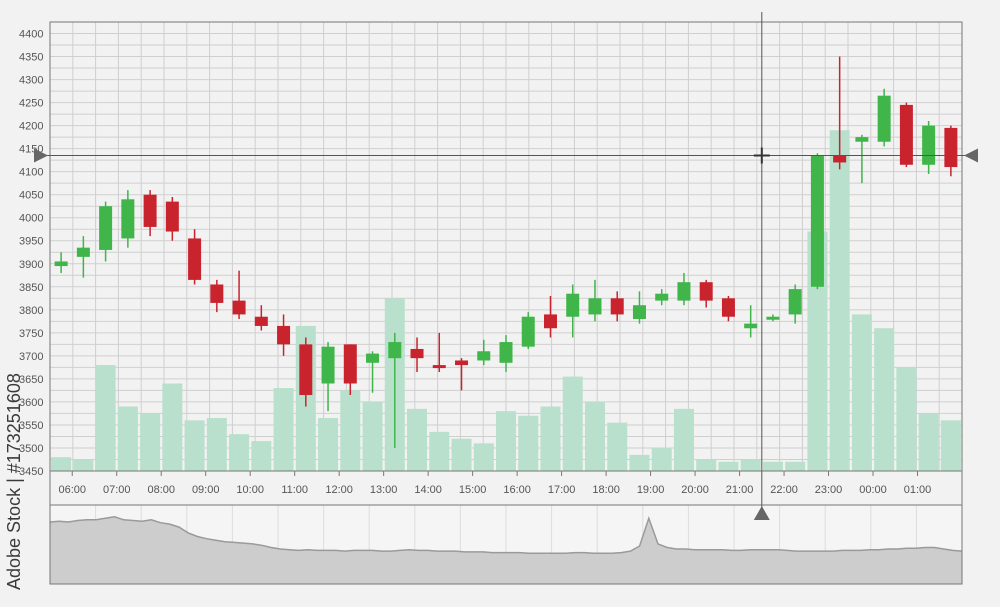 The image size is (1000, 607). What do you see at coordinates (31, 288) in the screenshot?
I see `y-tick-label: 3850` at bounding box center [31, 288].